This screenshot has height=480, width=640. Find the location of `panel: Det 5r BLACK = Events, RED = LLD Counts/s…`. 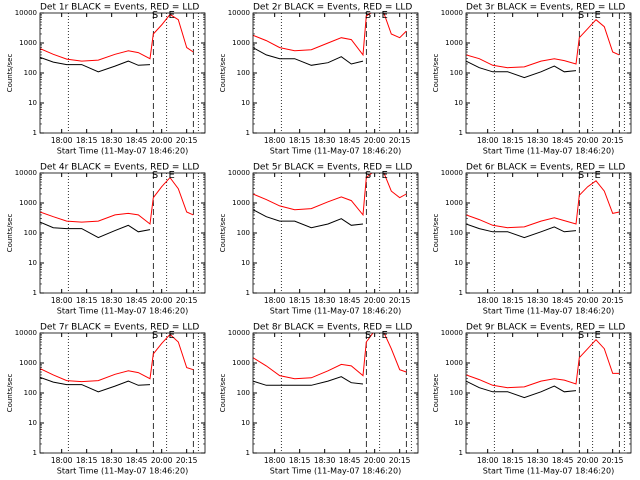

panel: Det 5r BLACK = Events, RED = LLD Counts/s… is located at coordinates (319, 239).